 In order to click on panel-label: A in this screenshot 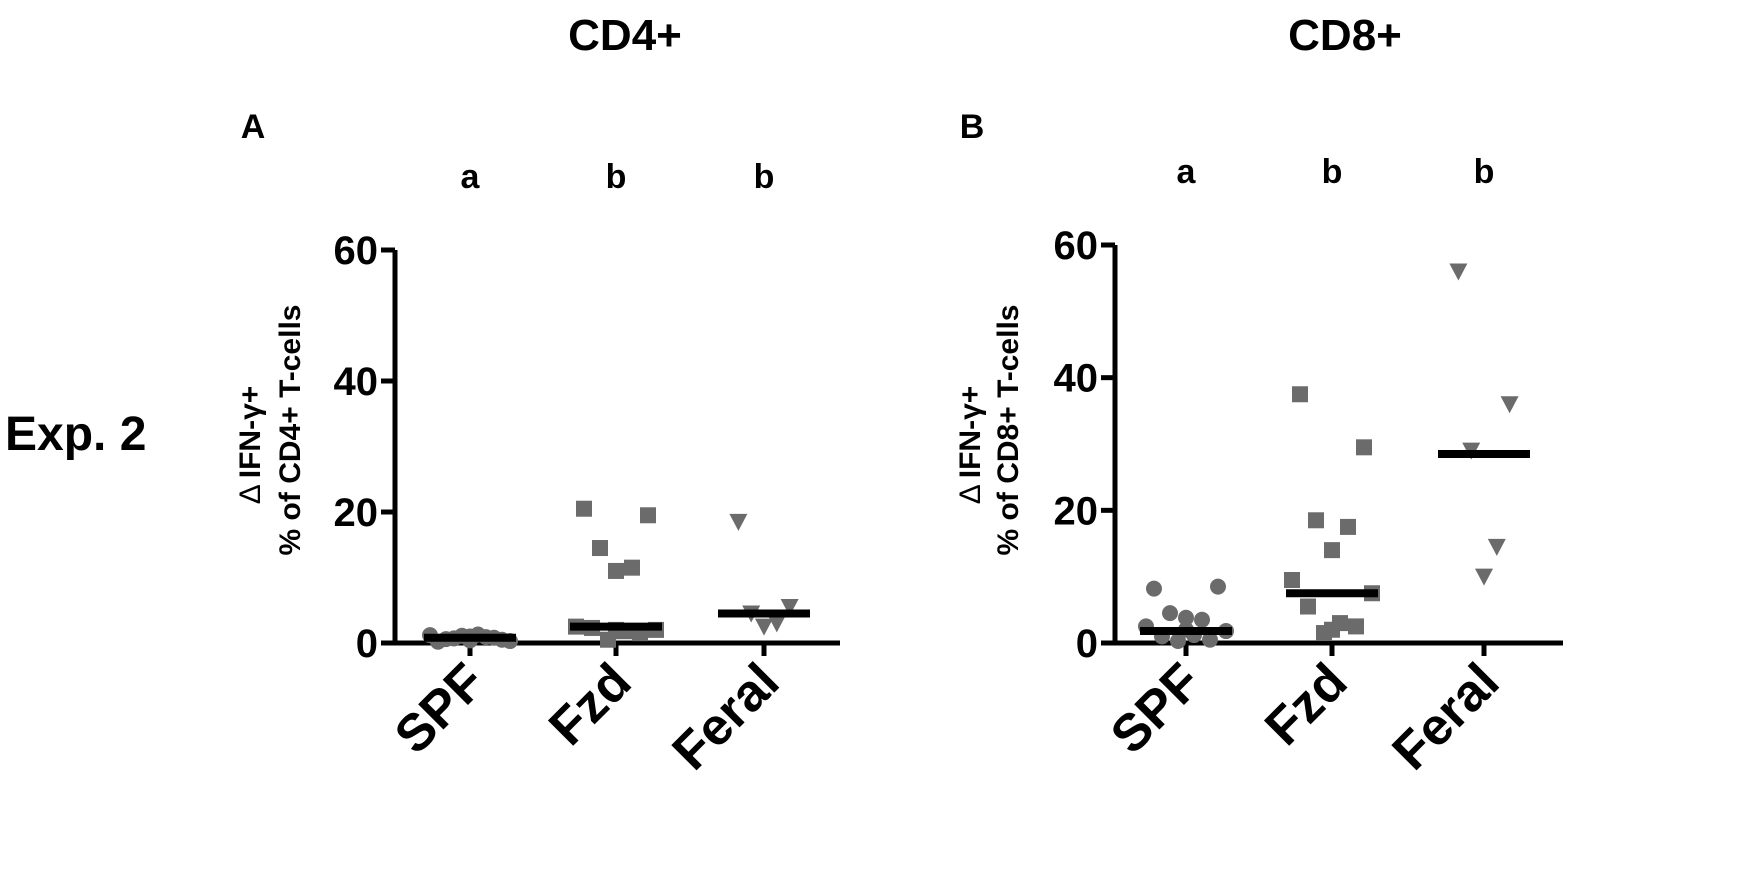, I will do `click(253, 127)`.